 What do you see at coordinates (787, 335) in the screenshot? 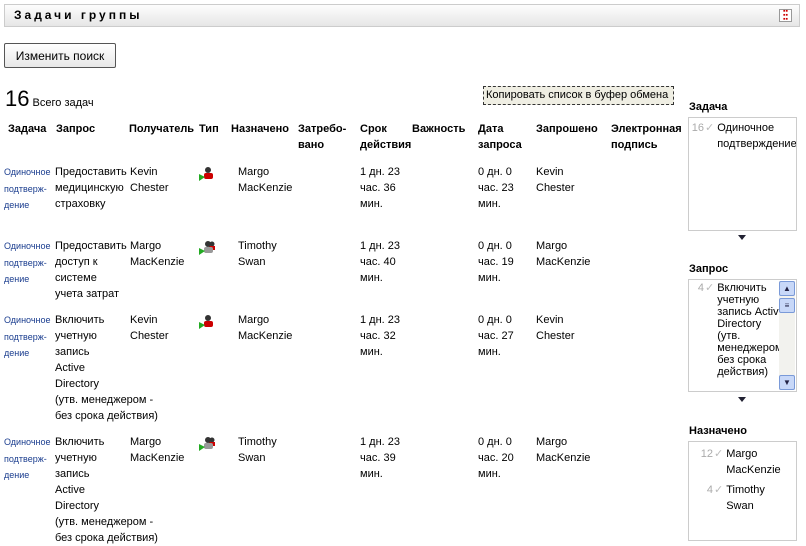
I see `scrollbar: ▲ ≡ ▼` at bounding box center [787, 335].